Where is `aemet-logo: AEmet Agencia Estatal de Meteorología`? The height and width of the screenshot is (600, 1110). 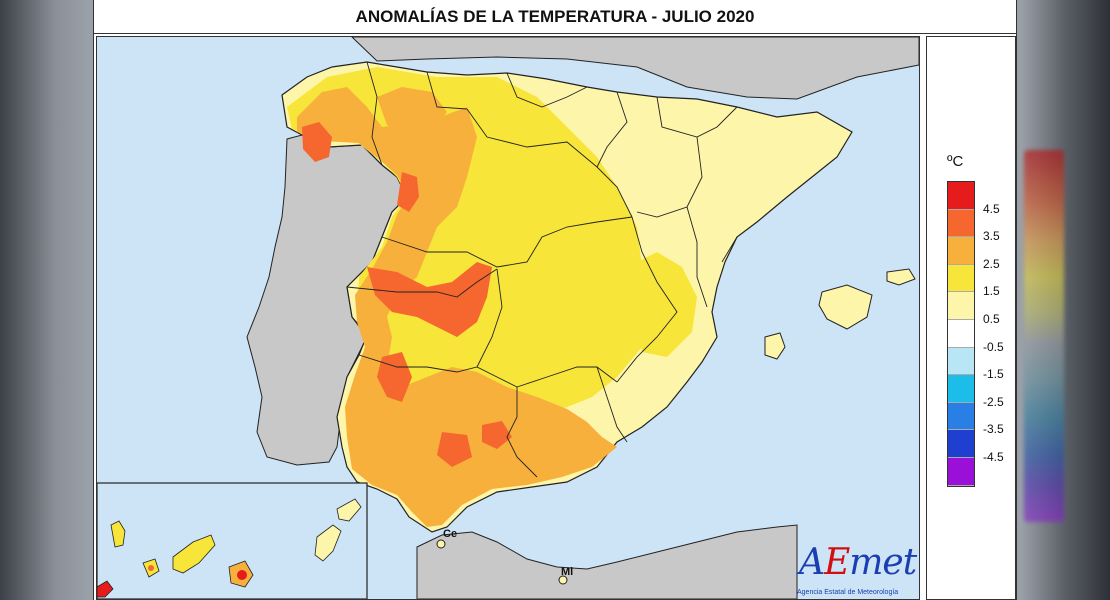
aemet-logo: AEmet Agencia Estatal de Meteorología is located at coordinates (852, 569).